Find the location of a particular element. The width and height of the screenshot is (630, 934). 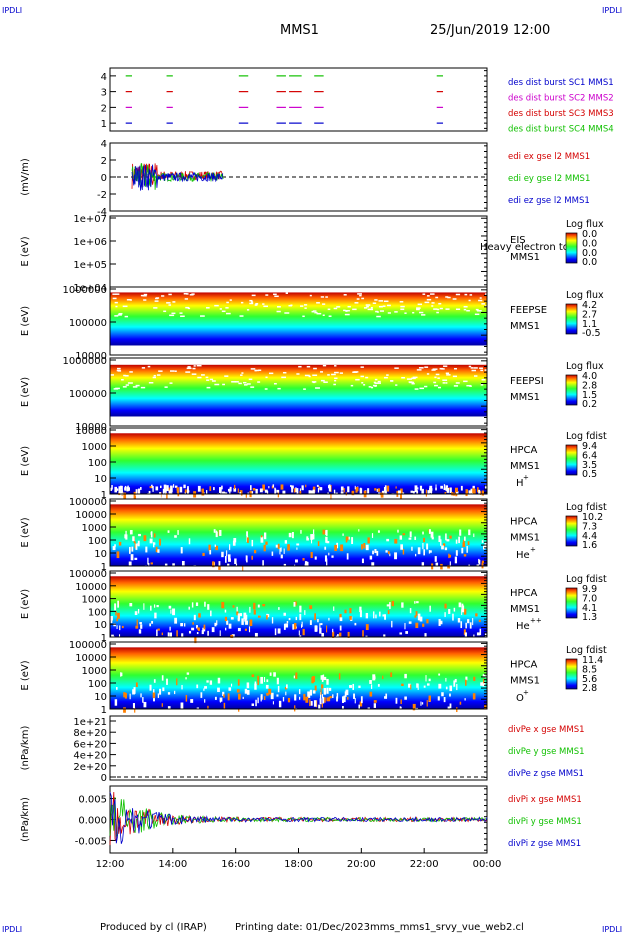

ytick-label-0: -4 is located at coordinates (102, 212).